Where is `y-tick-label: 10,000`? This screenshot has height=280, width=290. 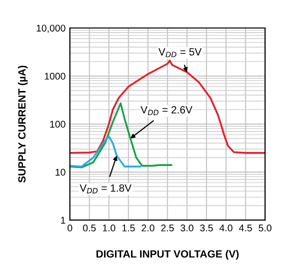
y-tick-label: 10,000 is located at coordinates (51, 28).